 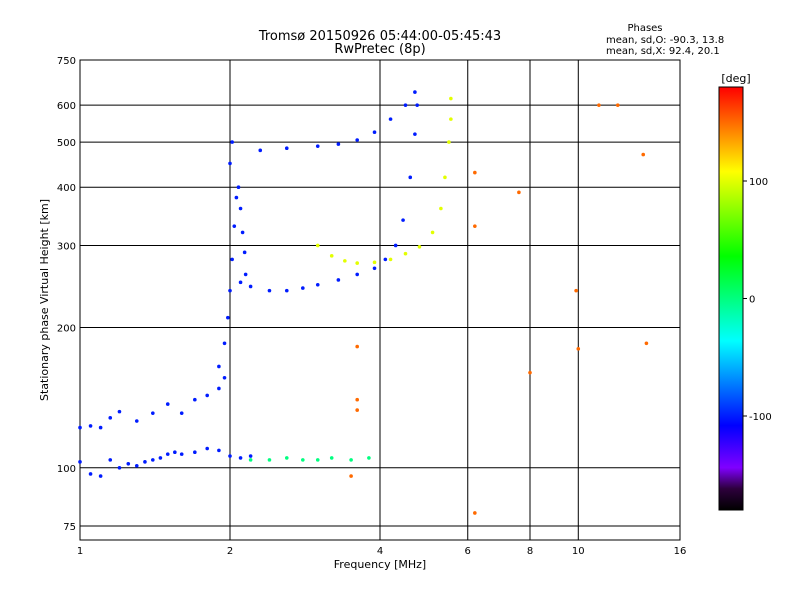 What do you see at coordinates (379, 36) in the screenshot?
I see `chart-title: Tromsø 20150926 05:44:00-05:45:43` at bounding box center [379, 36].